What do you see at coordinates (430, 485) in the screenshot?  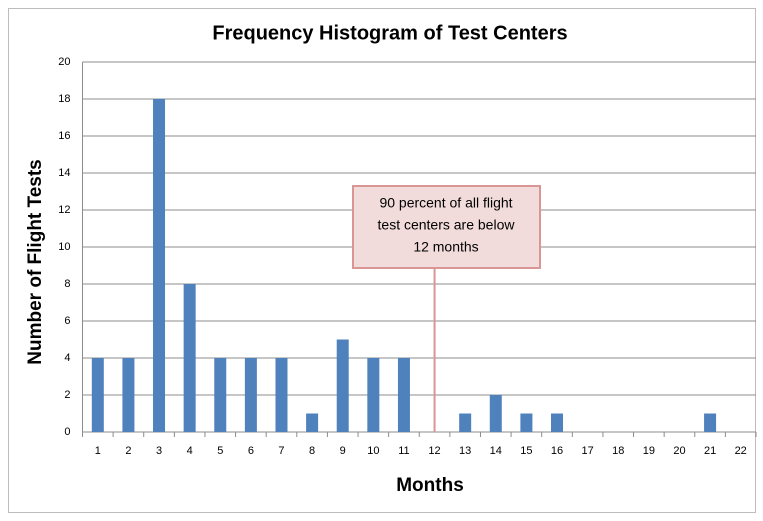 I see `x-axis-label: Months` at bounding box center [430, 485].